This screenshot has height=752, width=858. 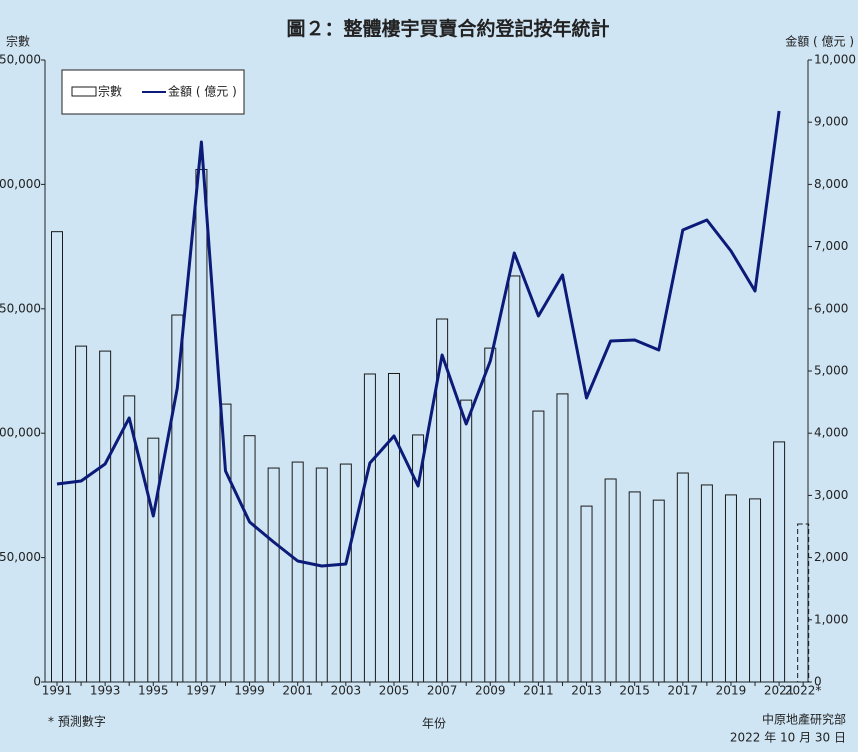 What do you see at coordinates (831, 246) in the screenshot?
I see `y2-tick-label: 7,000` at bounding box center [831, 246].